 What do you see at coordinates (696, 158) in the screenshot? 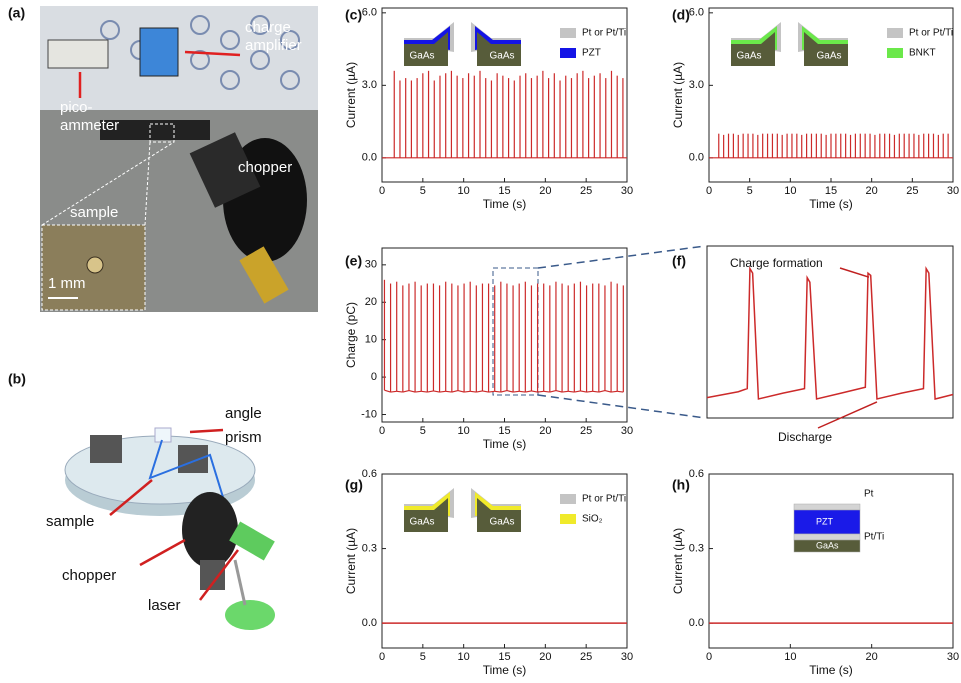
I see `y-tick-label: 0.0` at bounding box center [696, 158].